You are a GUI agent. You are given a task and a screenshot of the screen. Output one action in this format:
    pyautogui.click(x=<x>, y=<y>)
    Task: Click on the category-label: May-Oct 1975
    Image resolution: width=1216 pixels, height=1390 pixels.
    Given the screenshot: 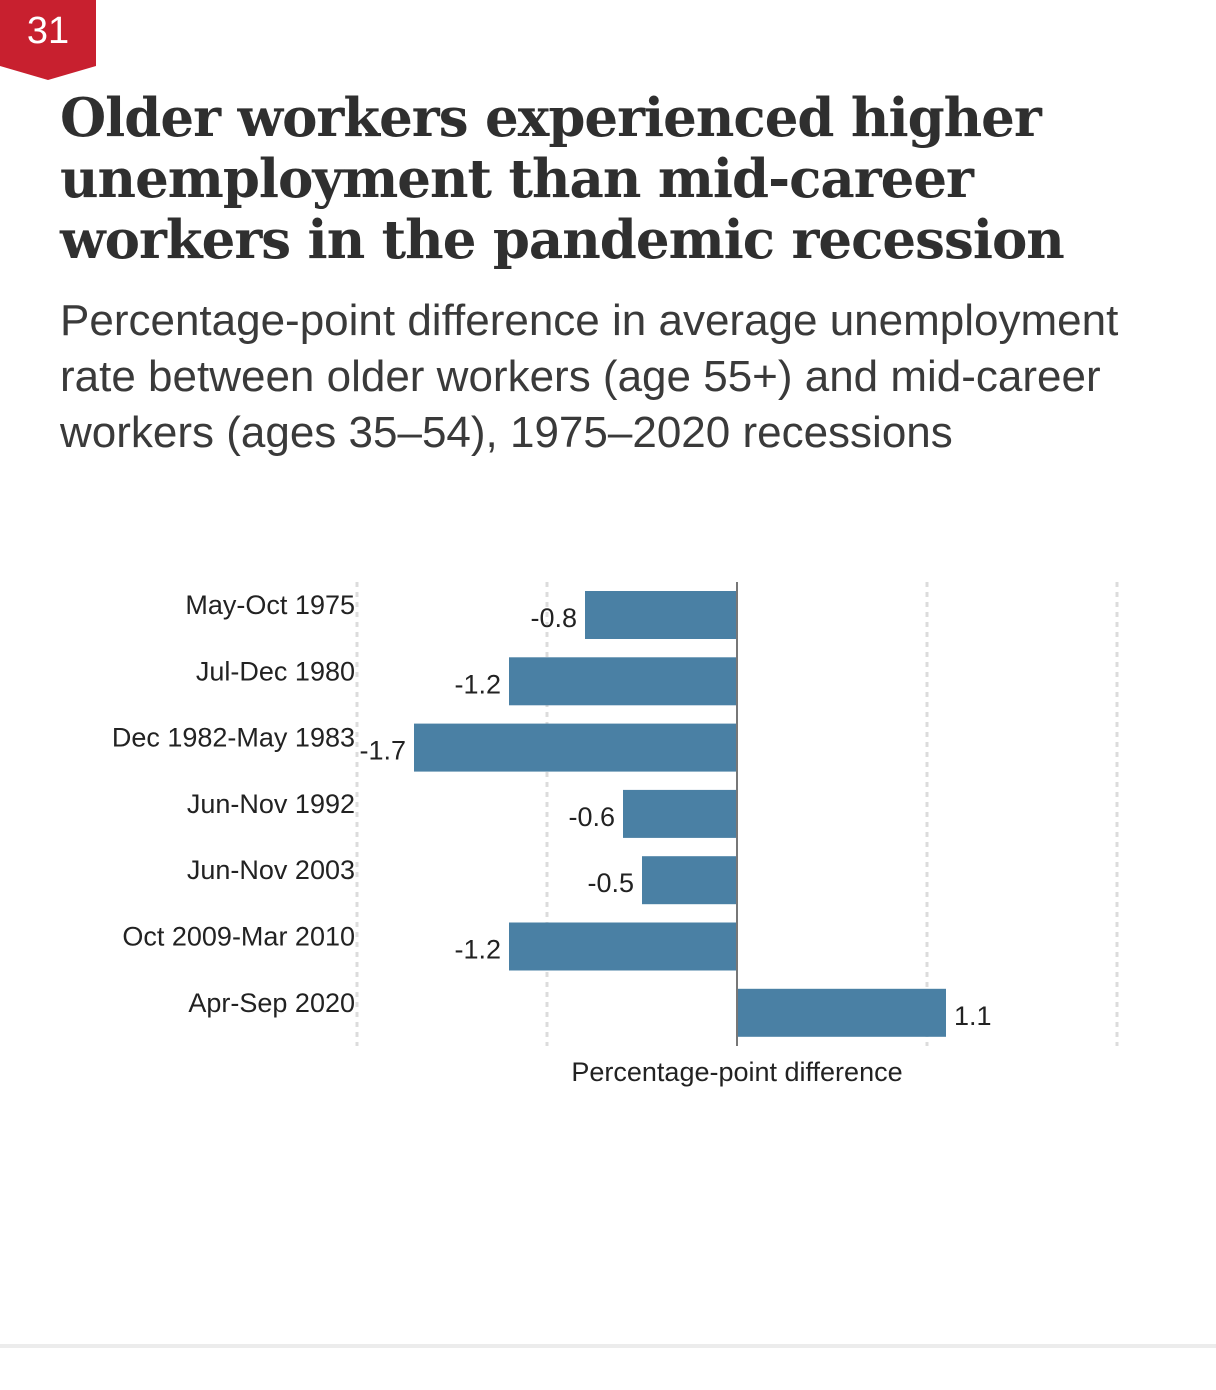 What is the action you would take?
    pyautogui.click(x=270, y=605)
    